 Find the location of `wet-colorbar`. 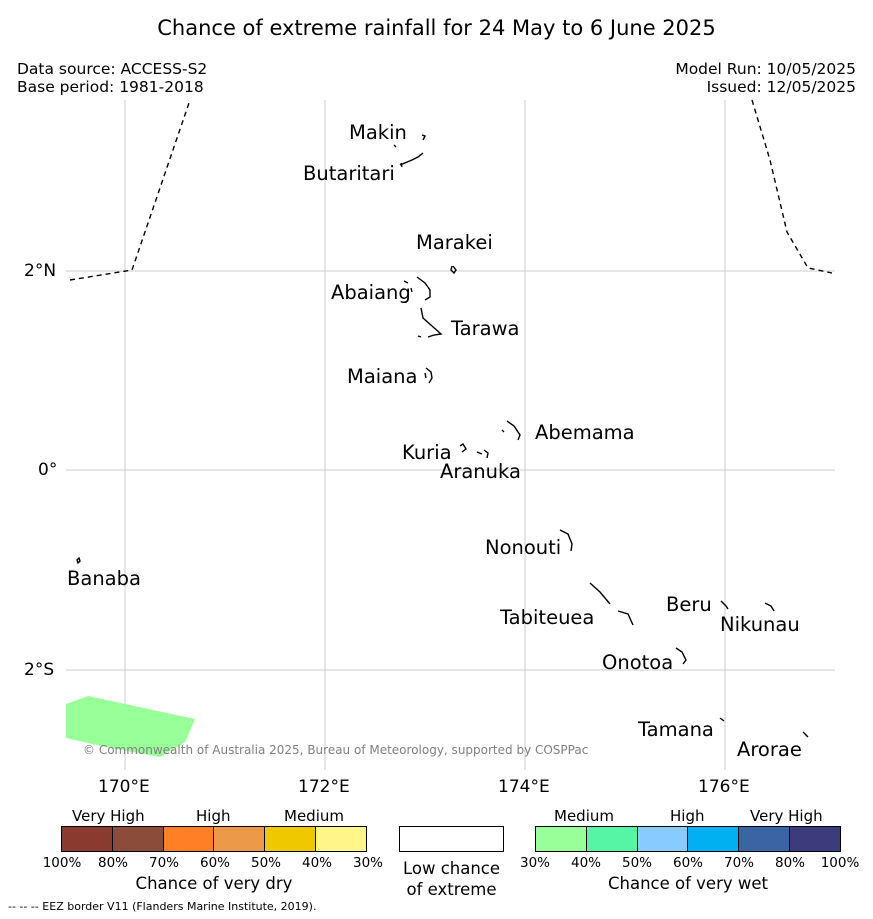

wet-colorbar is located at coordinates (688, 839).